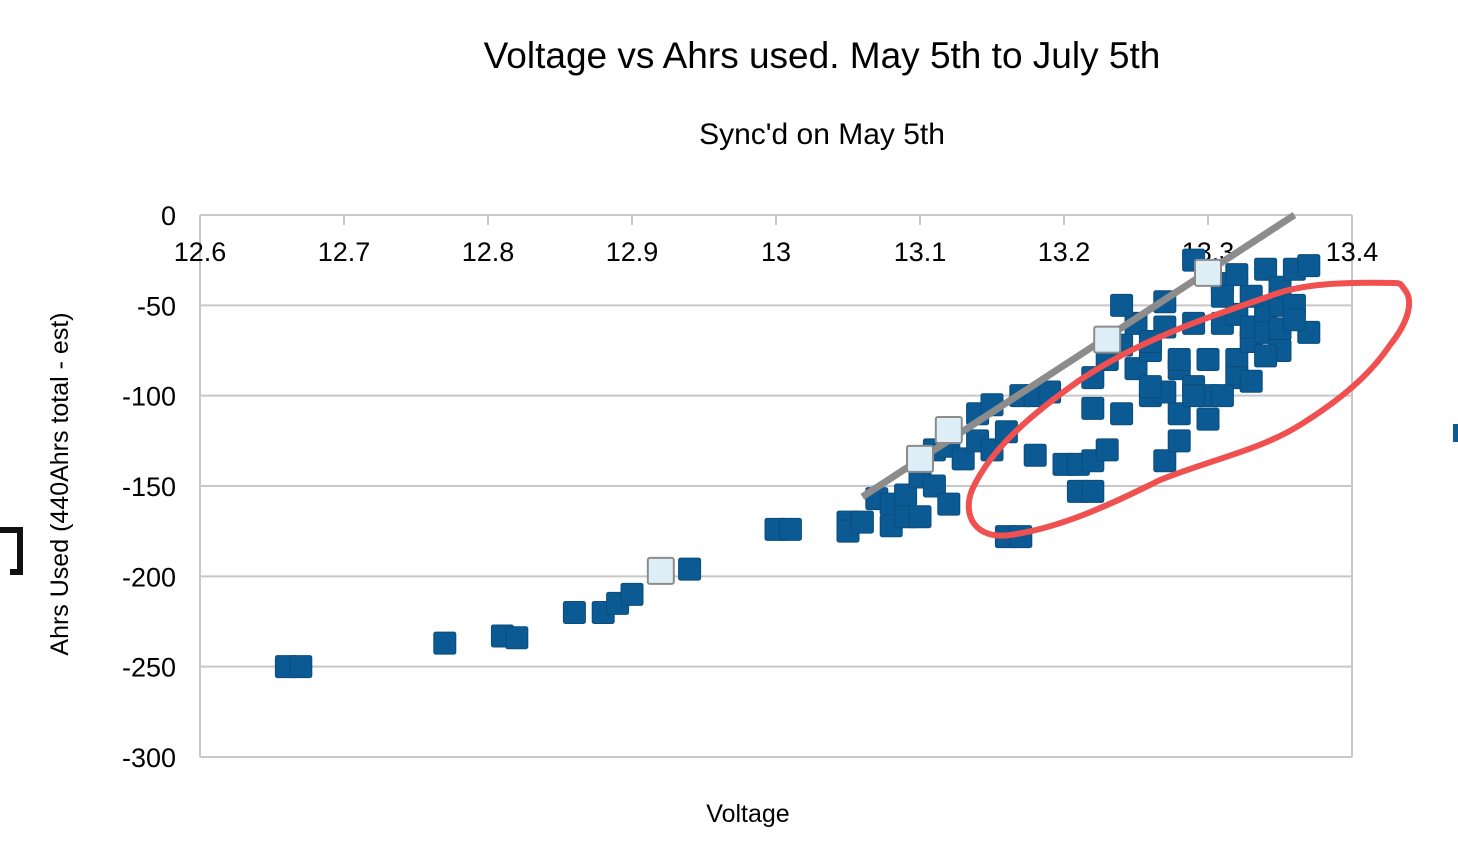 The height and width of the screenshot is (852, 1458). Describe the element at coordinates (149, 758) in the screenshot. I see `y-tick-label: -300` at that location.